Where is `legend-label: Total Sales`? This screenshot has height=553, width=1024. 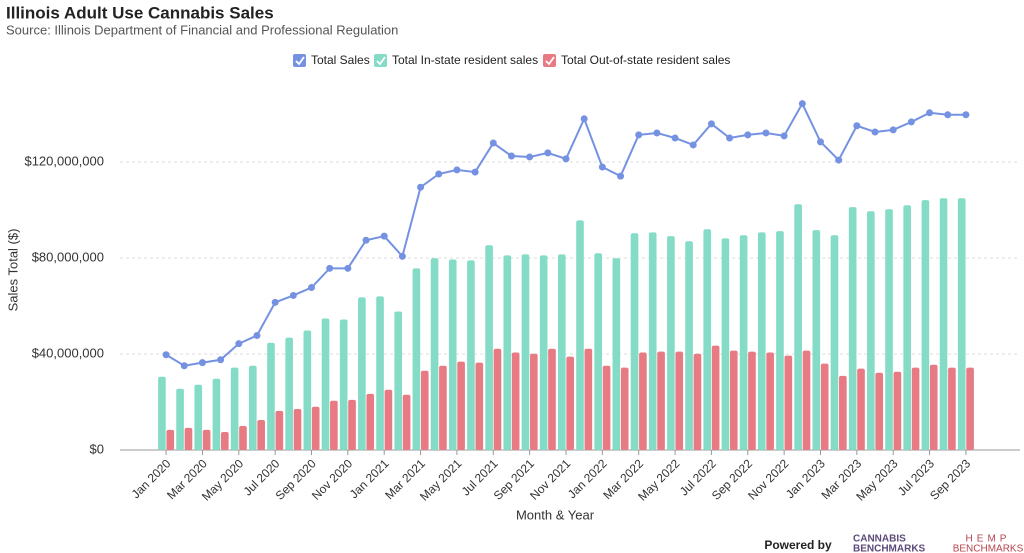
legend-label: Total Sales is located at coordinates (340, 60).